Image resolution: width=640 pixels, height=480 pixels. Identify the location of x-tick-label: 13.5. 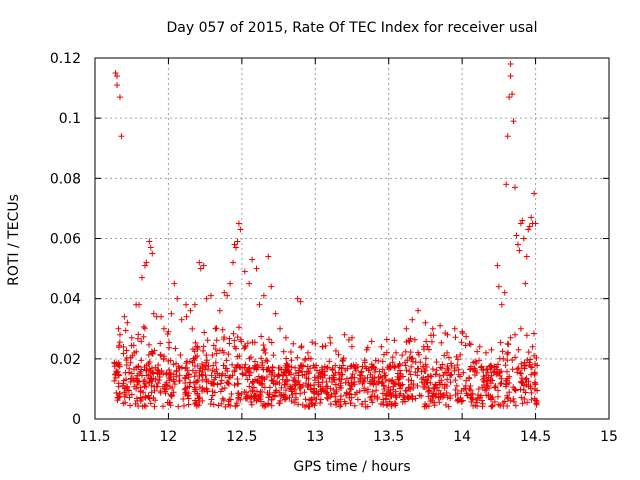
(388, 437).